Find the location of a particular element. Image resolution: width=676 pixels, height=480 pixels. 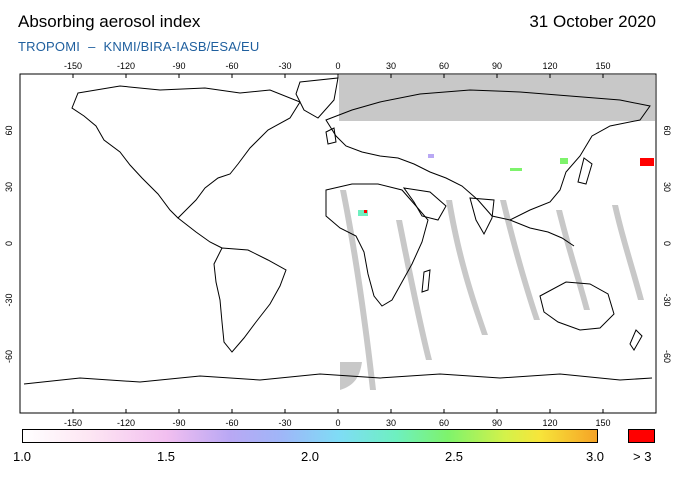

aerosol-signals is located at coordinates (506, 185).